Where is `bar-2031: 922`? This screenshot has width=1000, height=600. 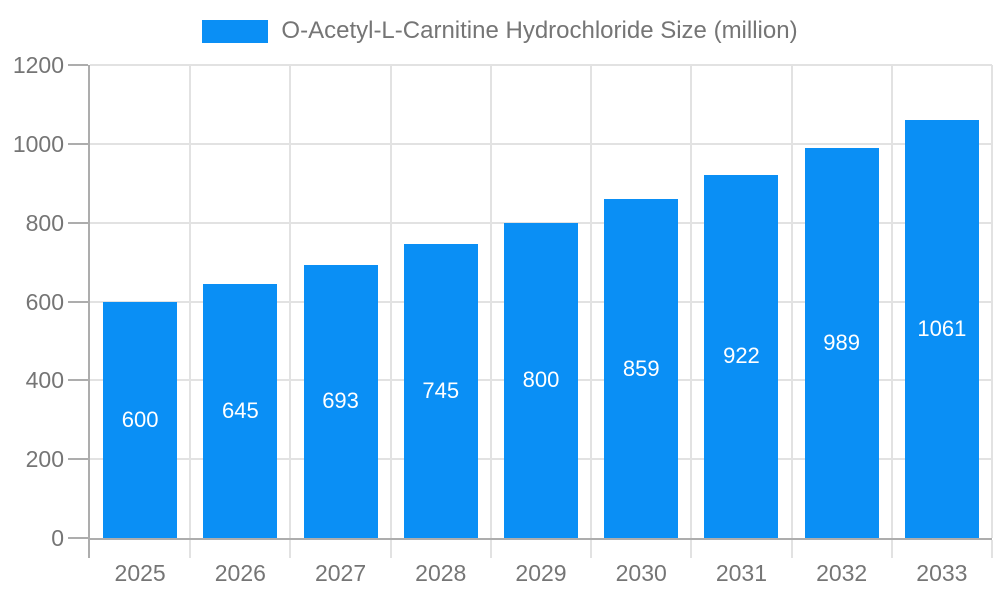 bar-2031: 922 is located at coordinates (741, 356).